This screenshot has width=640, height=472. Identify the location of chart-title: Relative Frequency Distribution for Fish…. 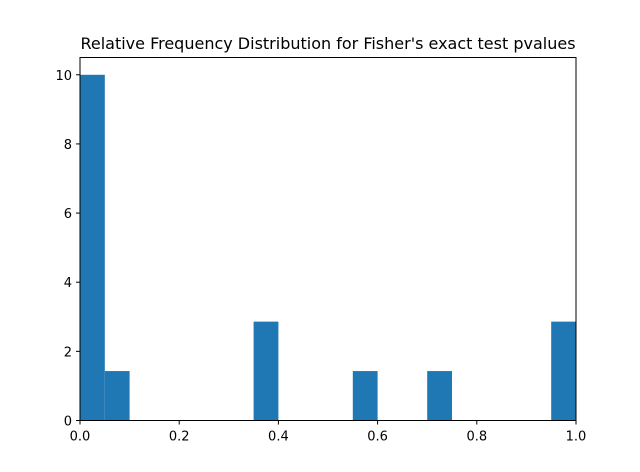
(327, 43).